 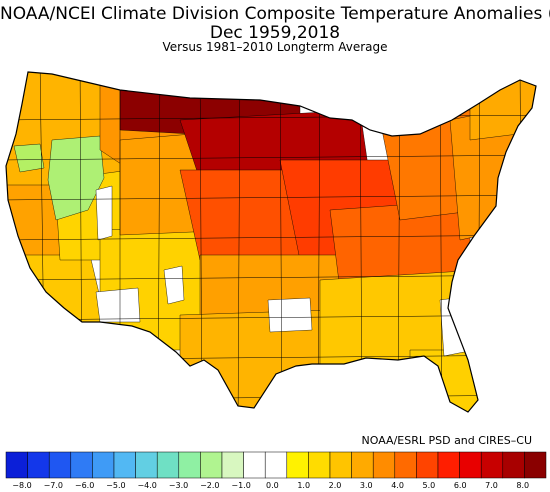 What do you see at coordinates (397, 485) in the screenshot?
I see `legend-tick-label: 4.0` at bounding box center [397, 485].